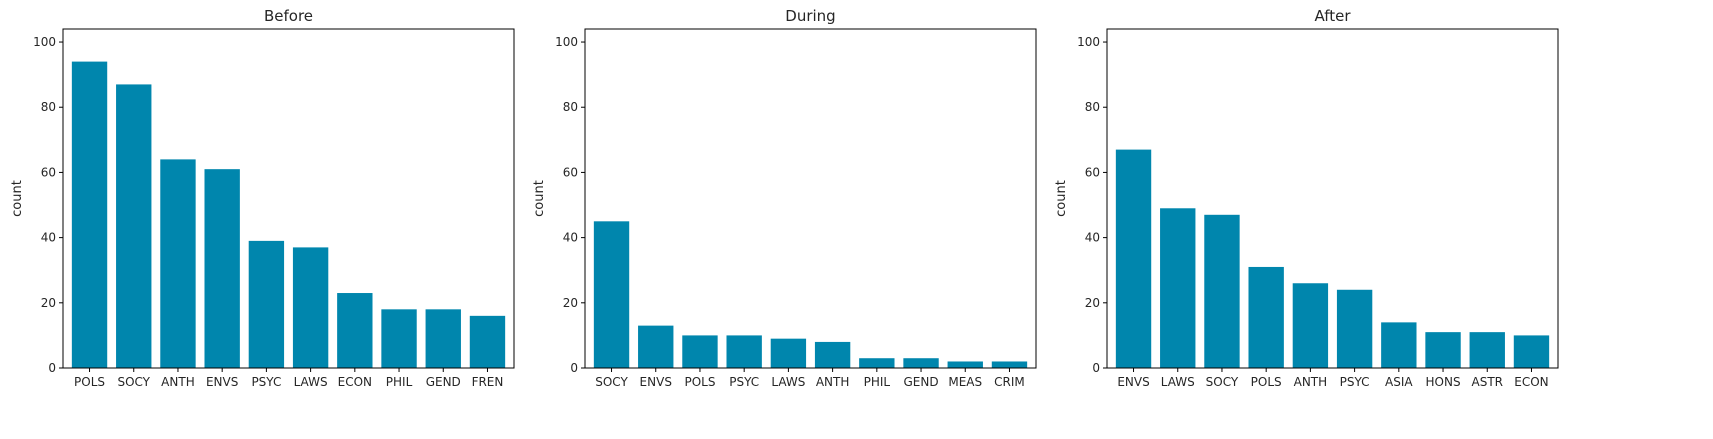 The width and height of the screenshot is (1713, 439). I want to click on x-tick-label: MEAS, so click(965, 382).